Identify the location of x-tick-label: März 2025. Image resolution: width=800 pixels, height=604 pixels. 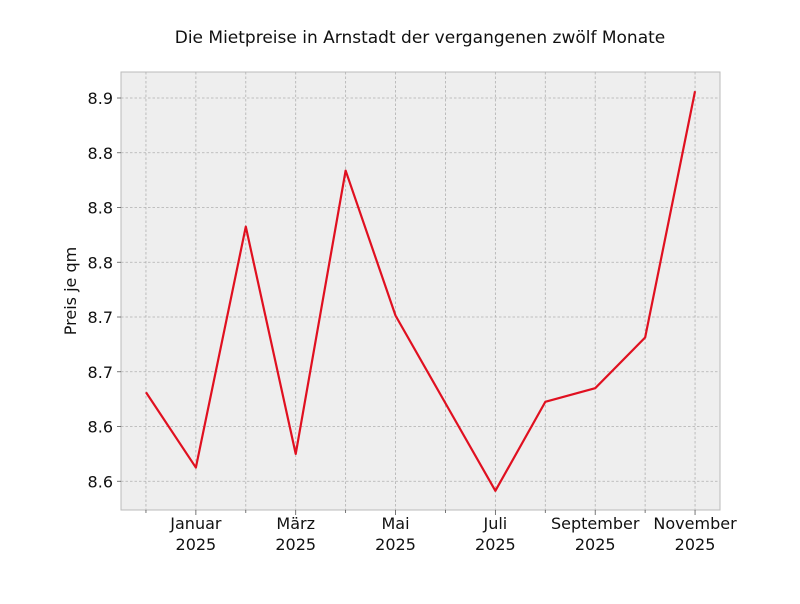
(295, 534).